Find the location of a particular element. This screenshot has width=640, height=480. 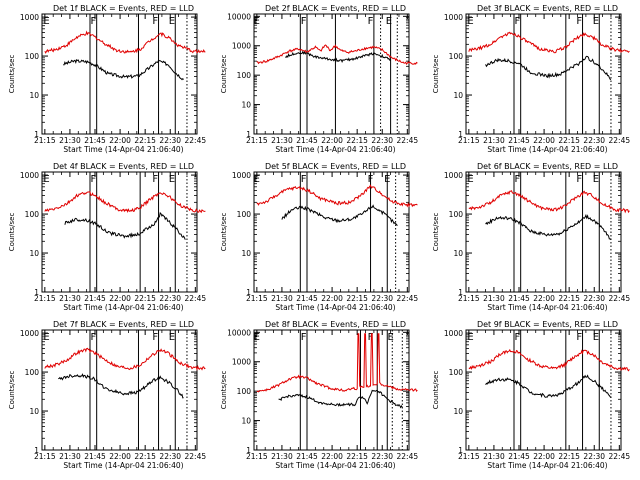

chart-title: Det 1f BLACK = Events, RED = LLD is located at coordinates (123, 8).